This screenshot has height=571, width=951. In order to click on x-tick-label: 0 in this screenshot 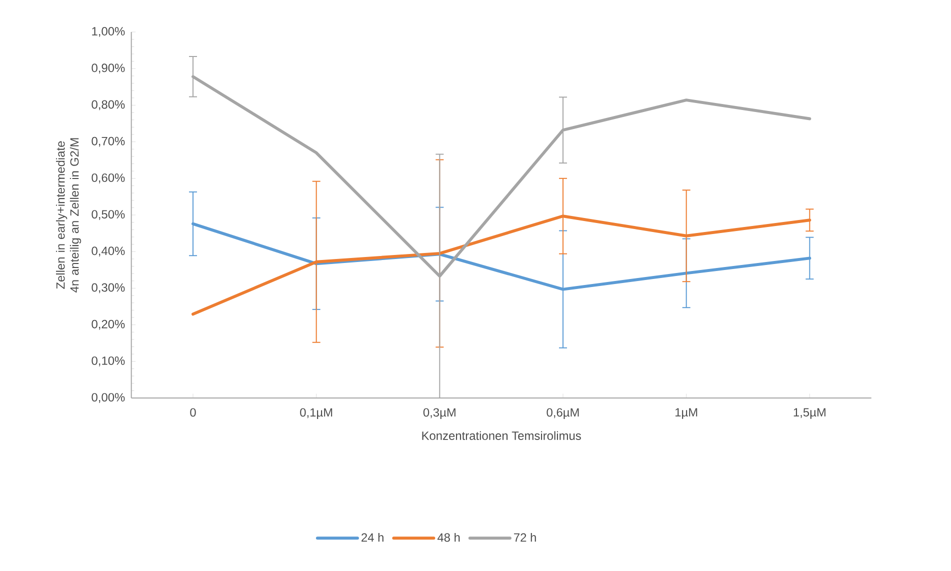, I will do `click(193, 412)`.